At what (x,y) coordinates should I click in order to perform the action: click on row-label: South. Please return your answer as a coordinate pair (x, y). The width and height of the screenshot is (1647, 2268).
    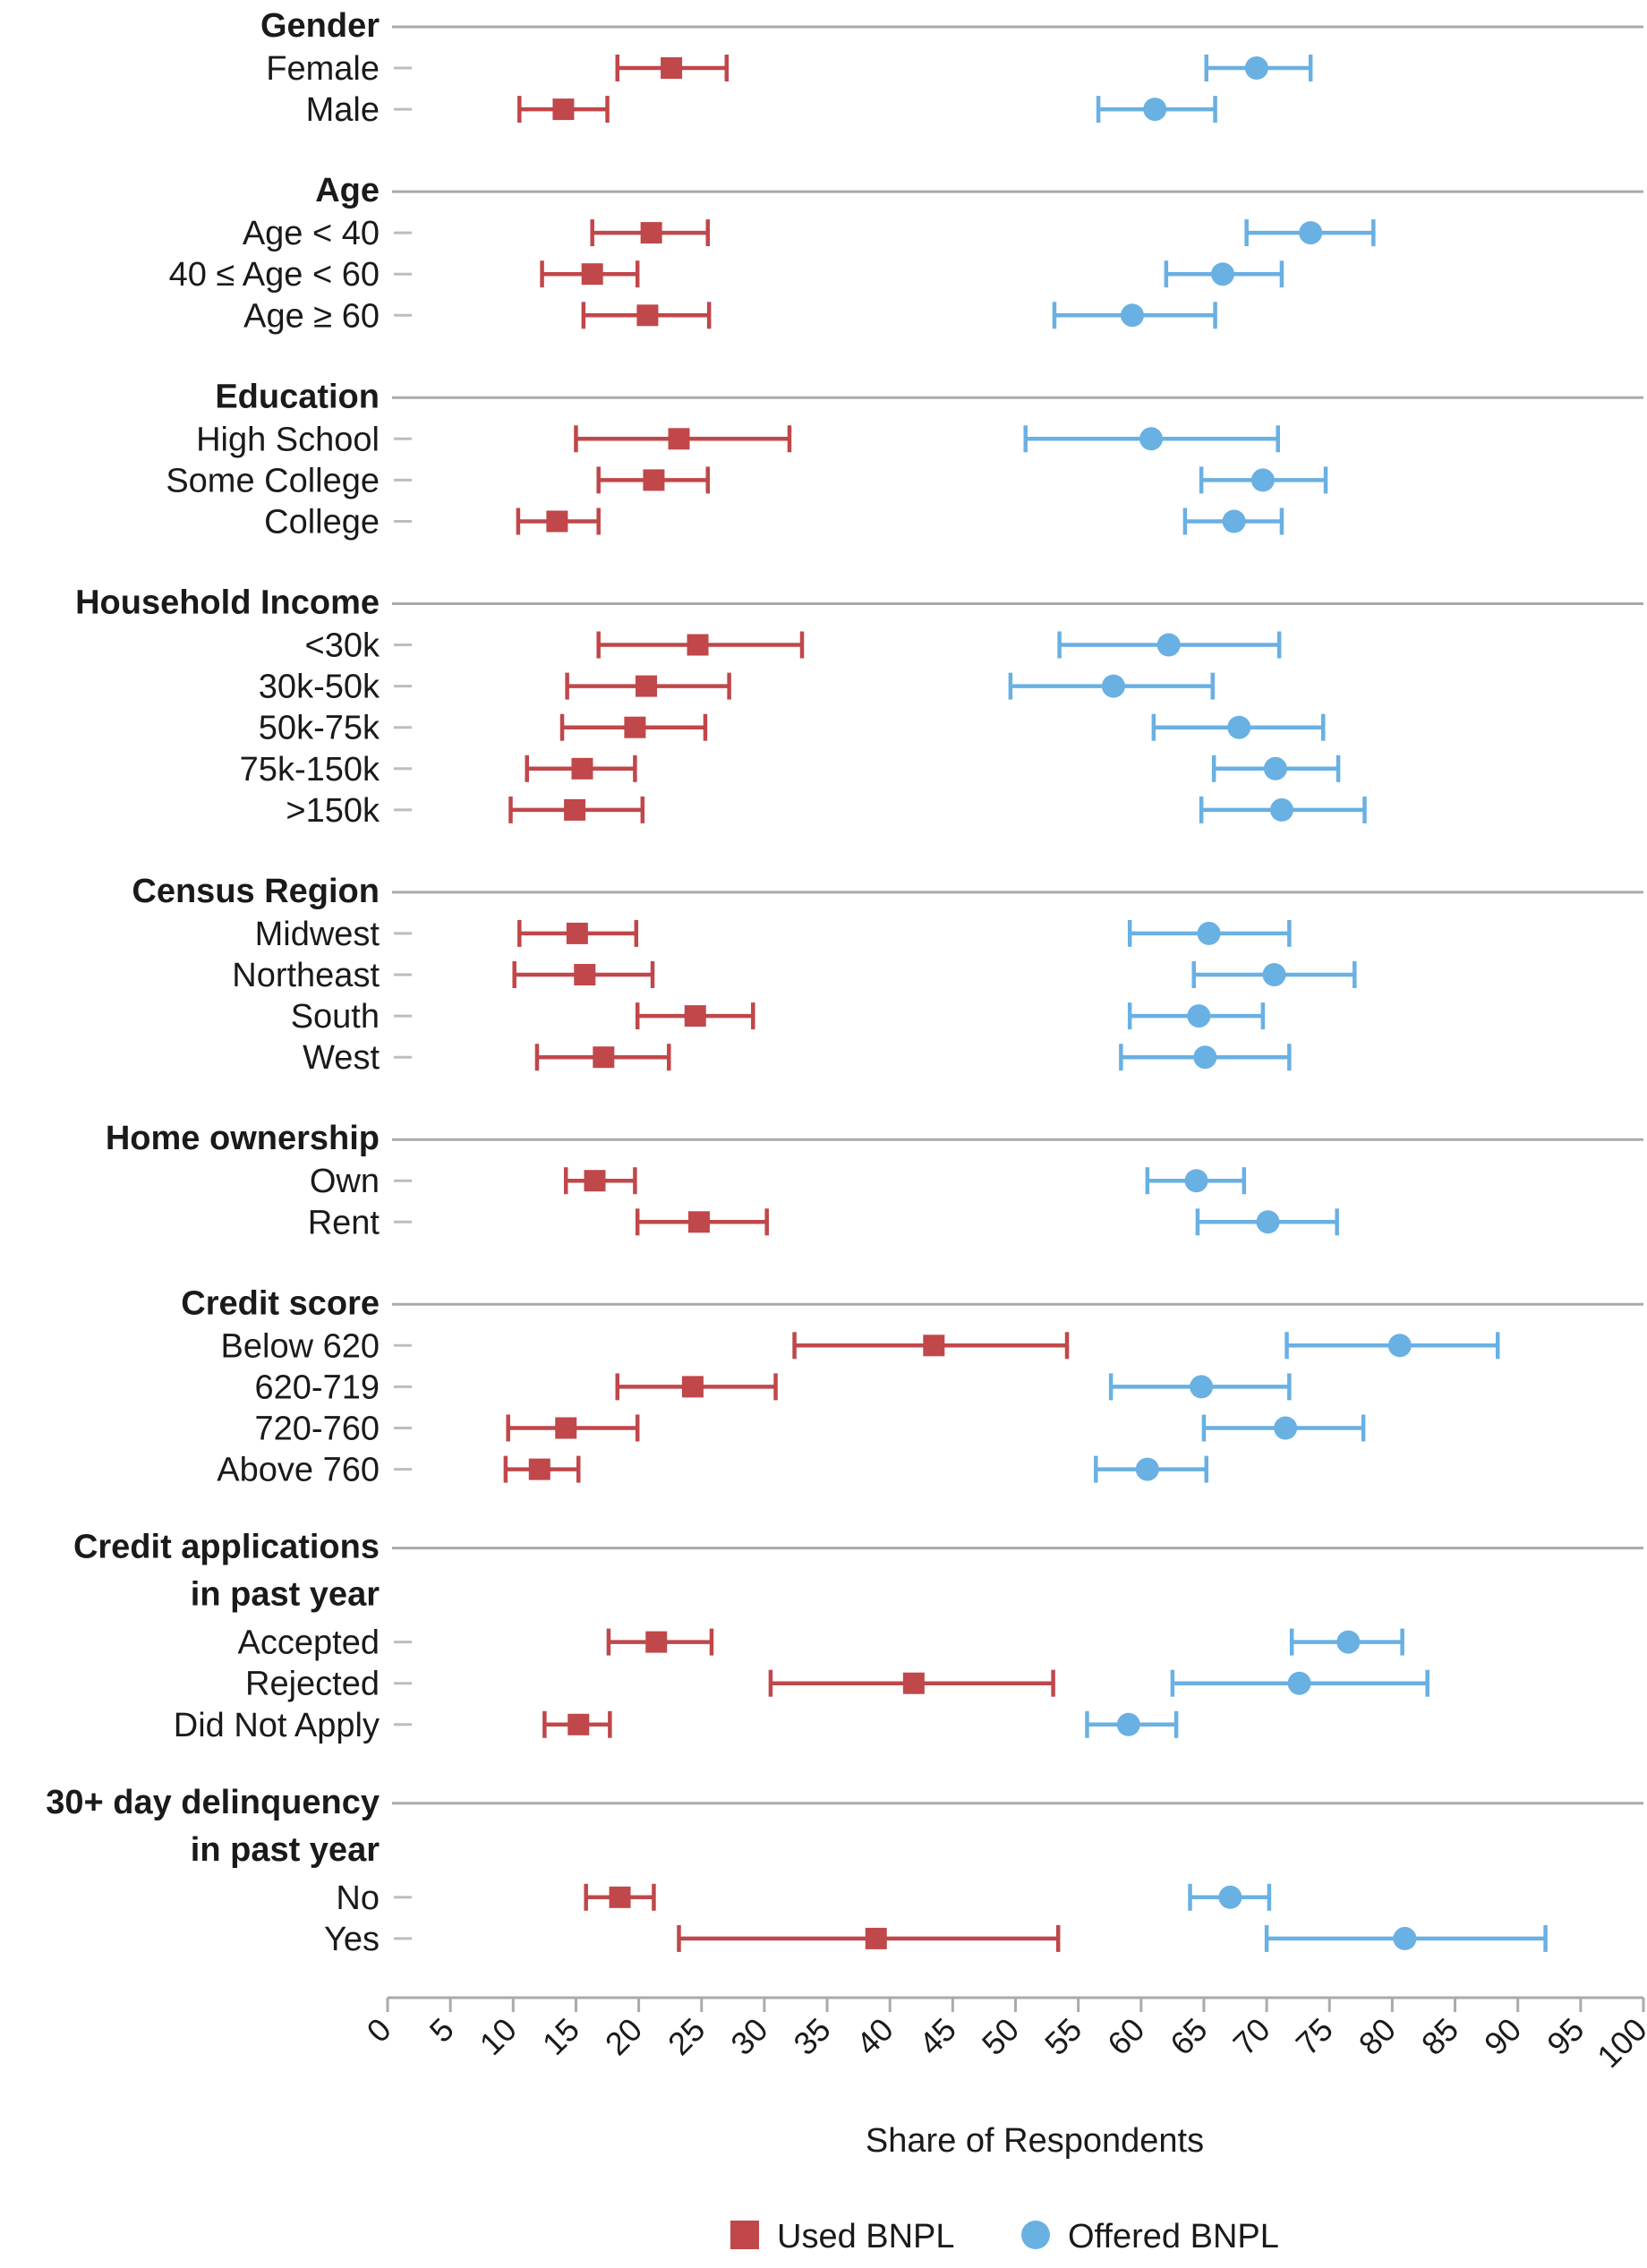
    Looking at the image, I should click on (335, 1017).